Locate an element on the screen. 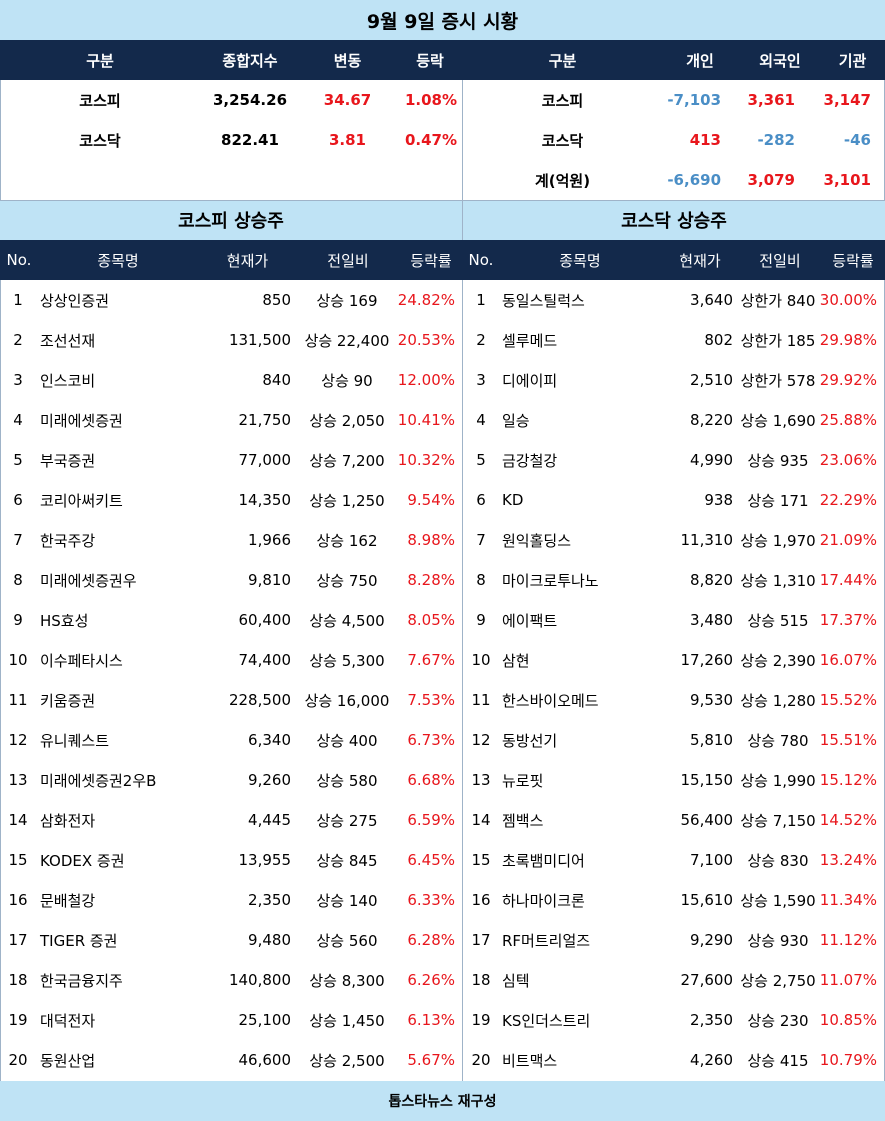  stock-name: 한국주강 is located at coordinates (68, 540).